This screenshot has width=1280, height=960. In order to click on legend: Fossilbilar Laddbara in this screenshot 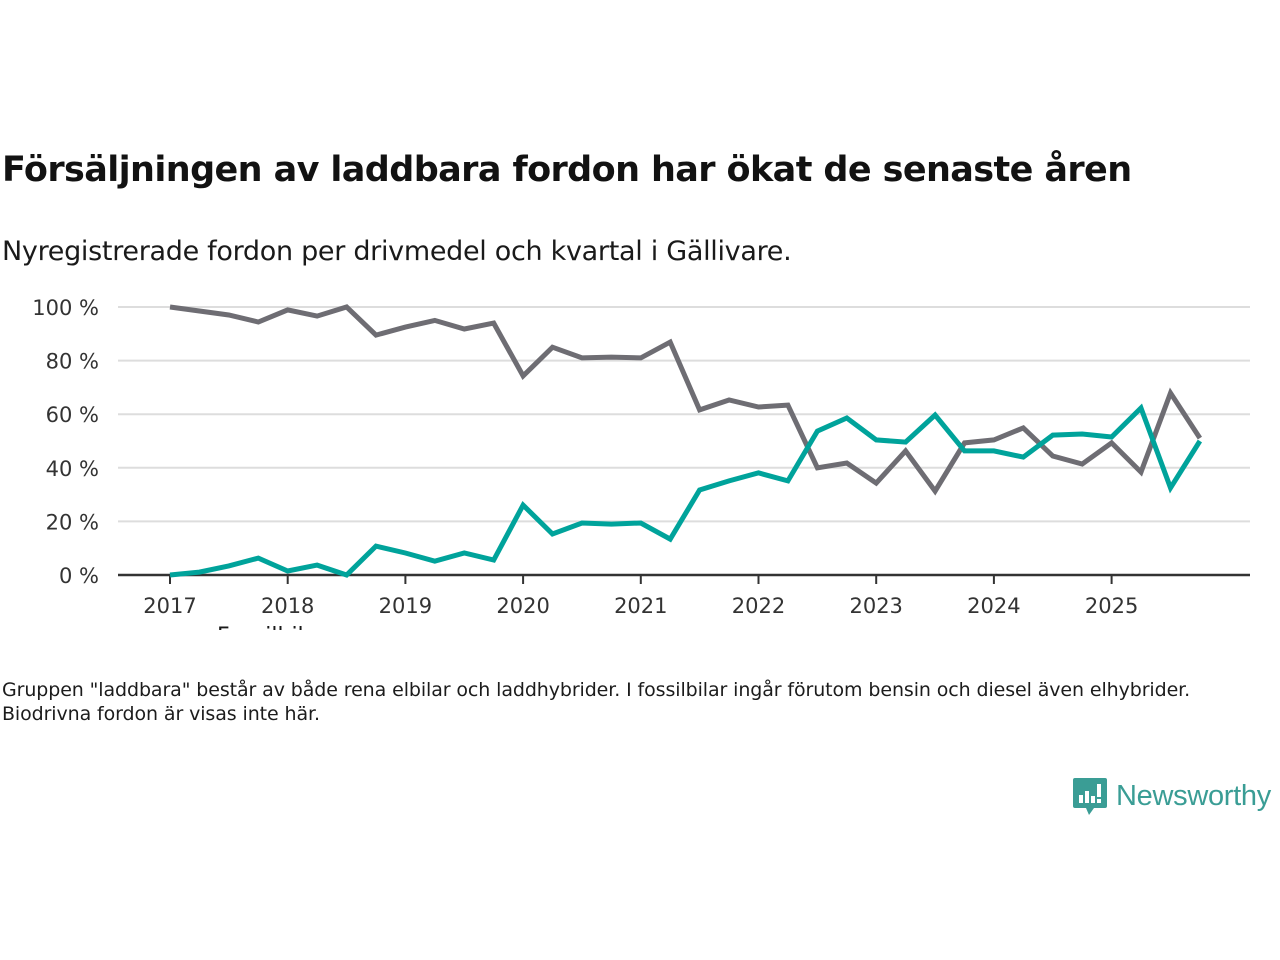, I will do `click(241, 624)`.